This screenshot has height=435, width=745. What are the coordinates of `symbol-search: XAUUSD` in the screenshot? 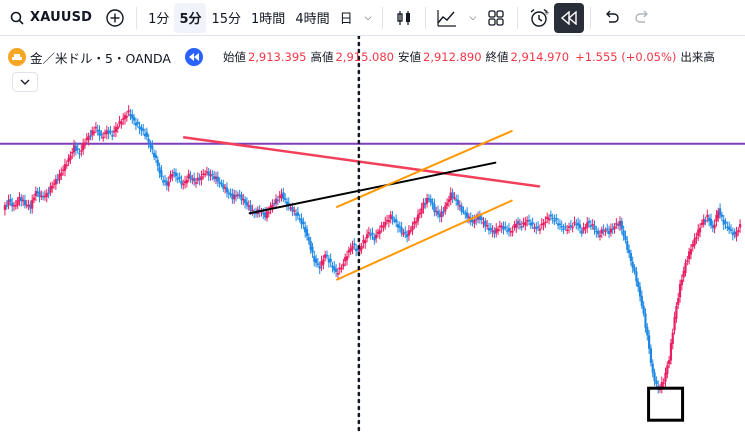 It's located at (50, 18).